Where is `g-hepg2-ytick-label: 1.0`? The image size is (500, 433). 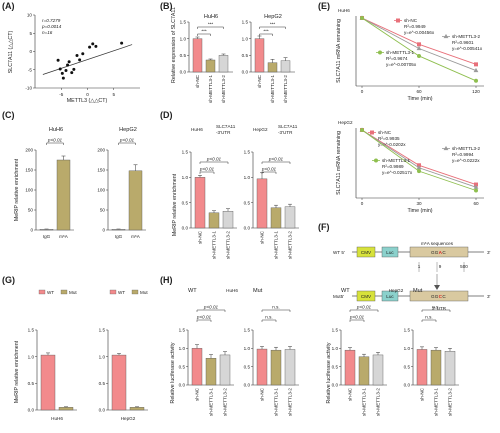
g-hepg2-ytick-label: 1.0 is located at coordinates (102, 356).